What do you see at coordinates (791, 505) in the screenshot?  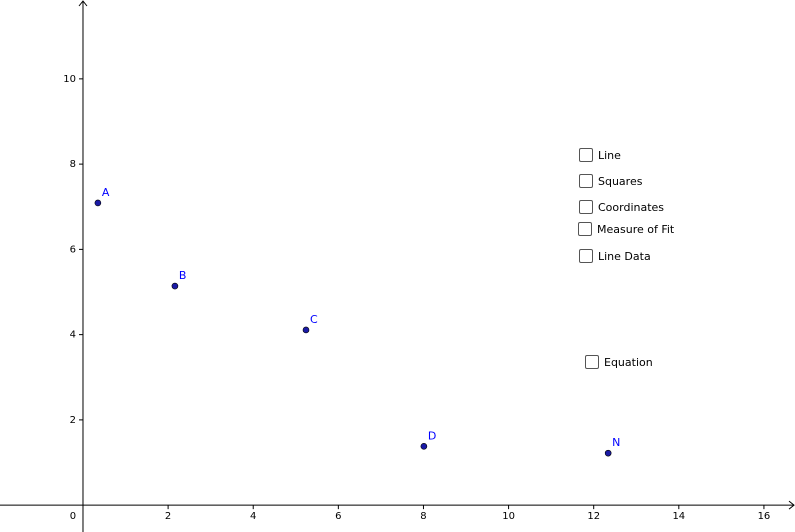 I see `x-axis-arrow` at bounding box center [791, 505].